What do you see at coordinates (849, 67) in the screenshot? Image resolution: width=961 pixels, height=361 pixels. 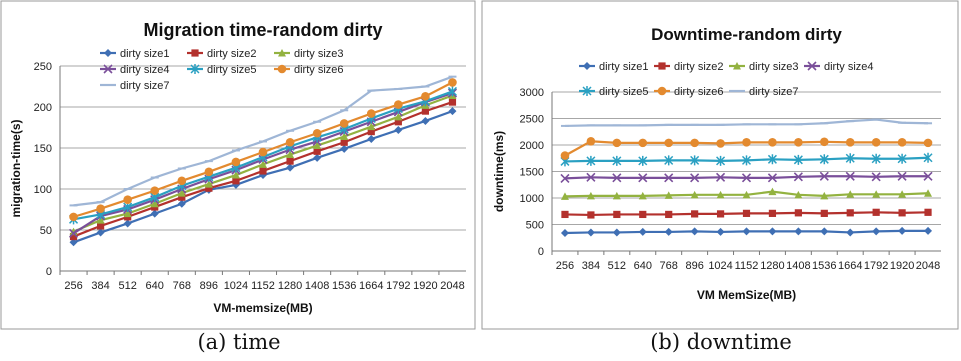 I see `legend-label: dirty size4` at bounding box center [849, 67].